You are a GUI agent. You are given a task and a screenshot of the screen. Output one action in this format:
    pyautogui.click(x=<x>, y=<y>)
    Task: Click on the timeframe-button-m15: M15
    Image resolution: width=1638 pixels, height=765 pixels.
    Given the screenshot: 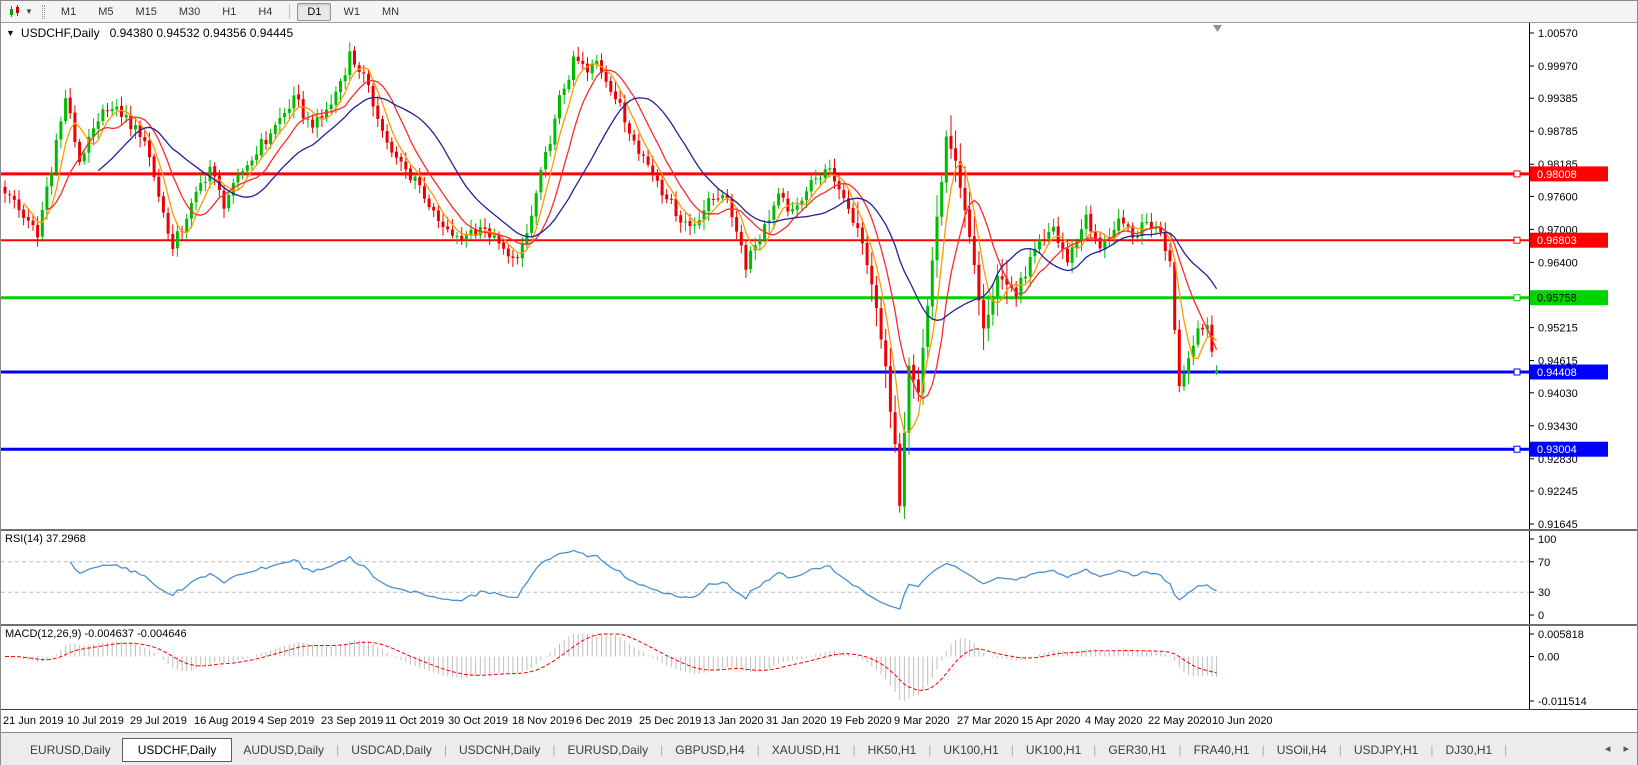 What is the action you would take?
    pyautogui.click(x=146, y=11)
    